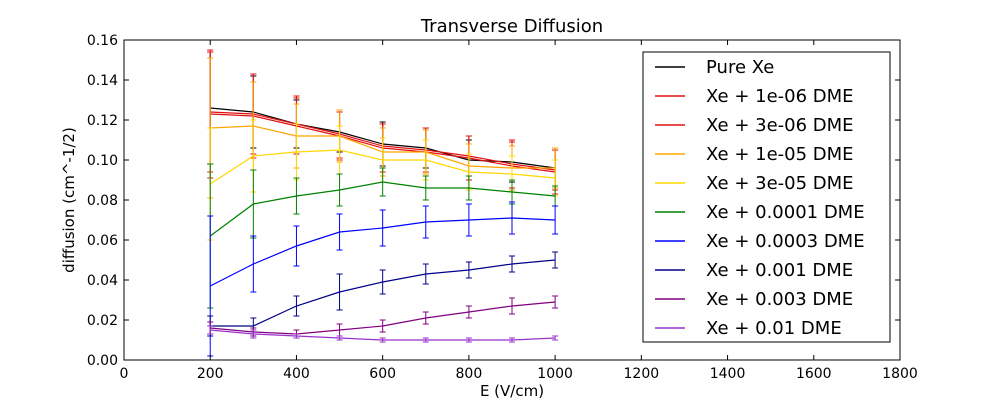 The width and height of the screenshot is (1000, 400). Describe the element at coordinates (779, 299) in the screenshot. I see `legend-label: Xe + 0.003 DME` at that location.